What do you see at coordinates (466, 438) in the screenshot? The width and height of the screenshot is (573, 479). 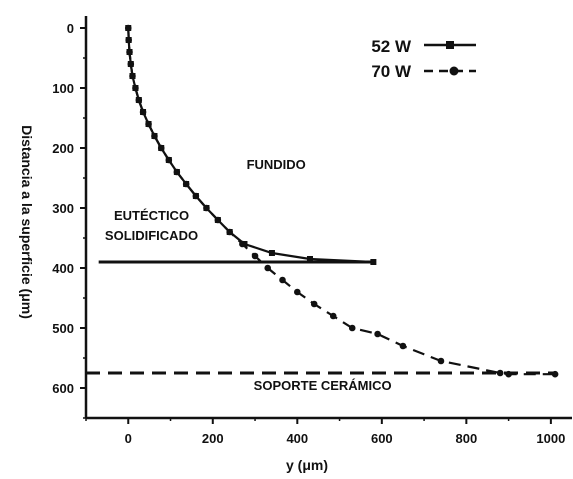 I see `x-tick-label: 800` at bounding box center [466, 438].